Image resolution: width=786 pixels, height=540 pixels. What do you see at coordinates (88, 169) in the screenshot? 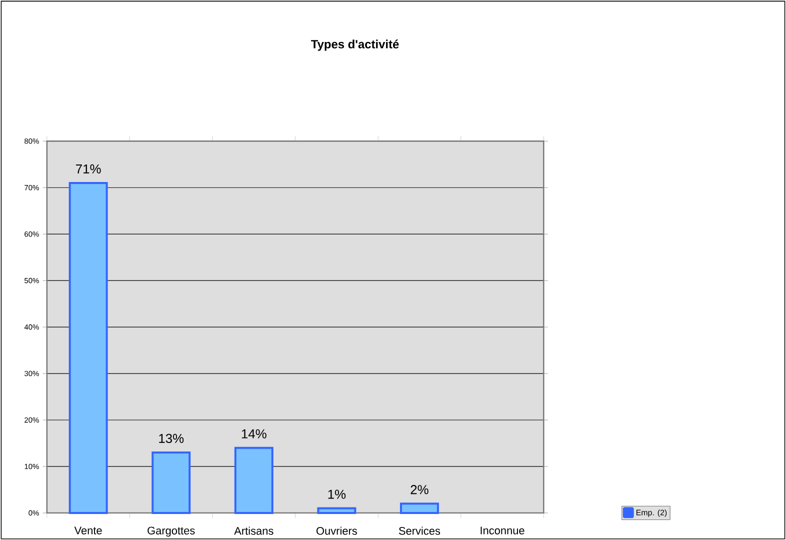
I see `data-label: 71%` at bounding box center [88, 169].